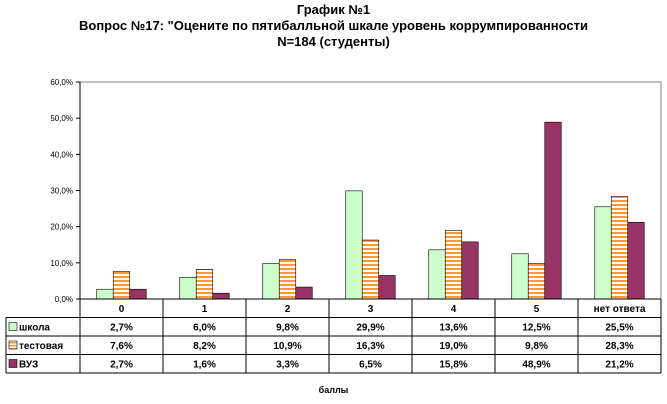 Image resolution: width=667 pixels, height=404 pixels. I want to click on data-label: 29,9%, so click(370, 328).